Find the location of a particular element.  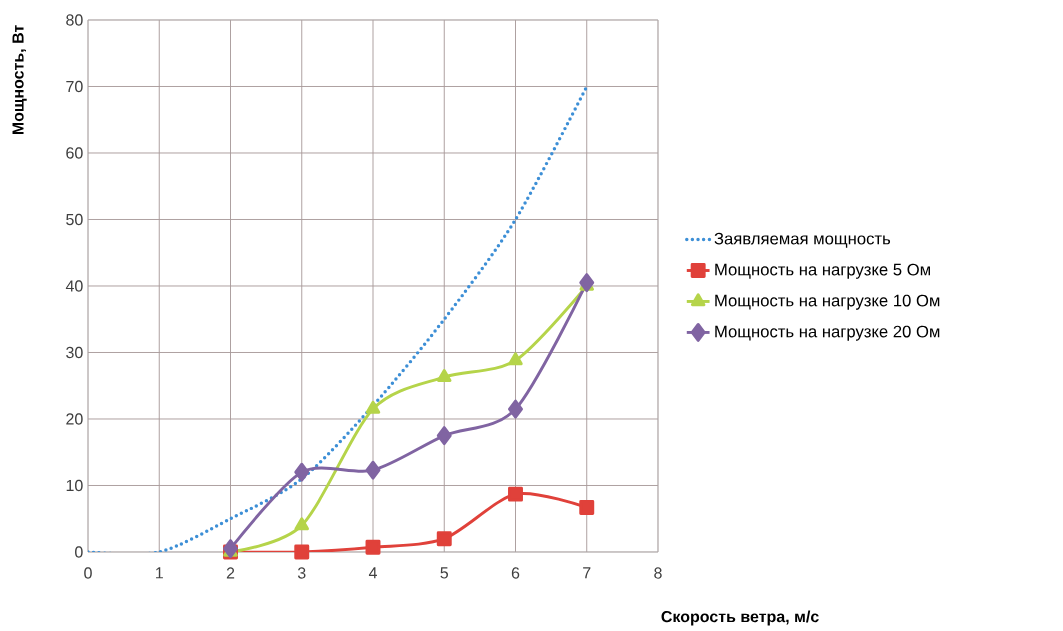

y-tick-label: 30 is located at coordinates (74, 352).